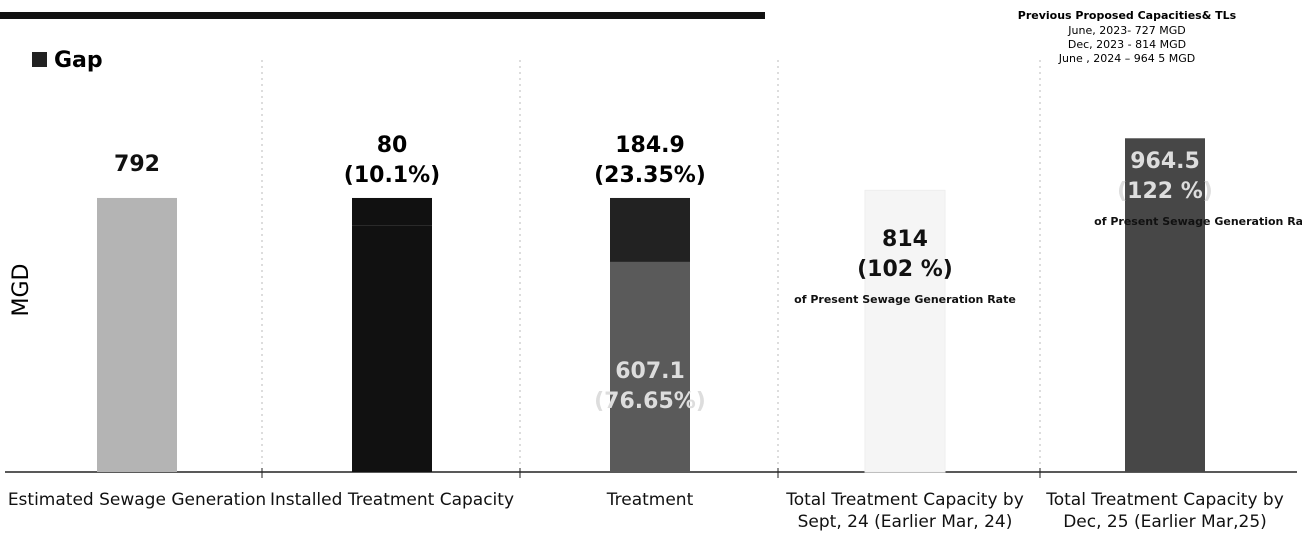 The height and width of the screenshot is (549, 1302). I want to click on value-label: 964.5, so click(1165, 161).